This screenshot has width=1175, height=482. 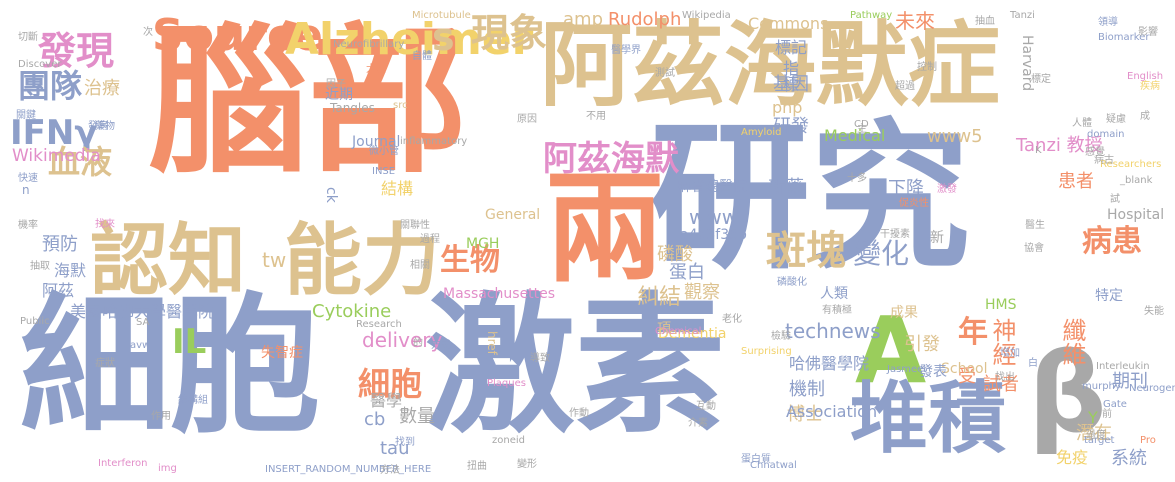 I want to click on cloud-word: 變形, so click(x=527, y=464).